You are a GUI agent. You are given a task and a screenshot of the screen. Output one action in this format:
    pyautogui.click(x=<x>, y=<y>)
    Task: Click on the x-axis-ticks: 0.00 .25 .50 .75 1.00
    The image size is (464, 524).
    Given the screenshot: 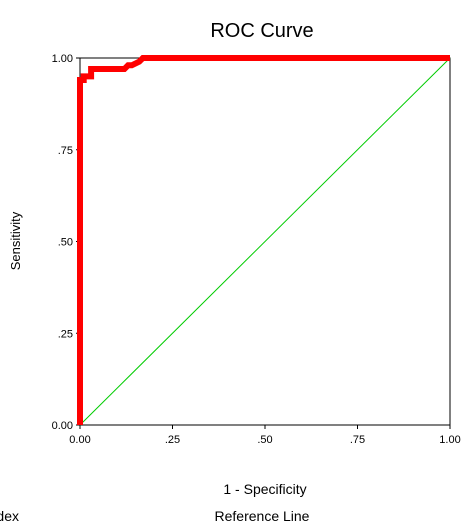 What is the action you would take?
    pyautogui.click(x=265, y=435)
    